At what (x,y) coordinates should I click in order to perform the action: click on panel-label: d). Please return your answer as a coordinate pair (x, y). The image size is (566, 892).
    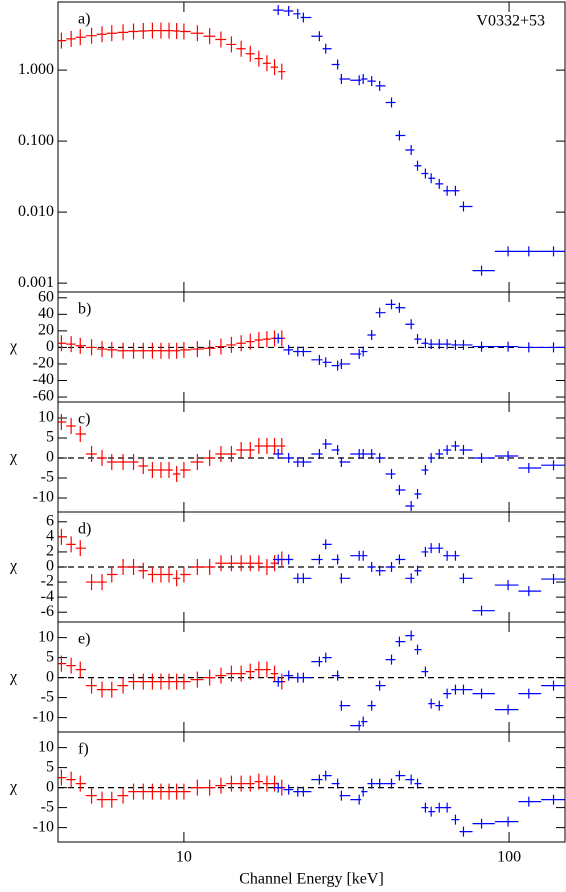
    Looking at the image, I should click on (84, 529).